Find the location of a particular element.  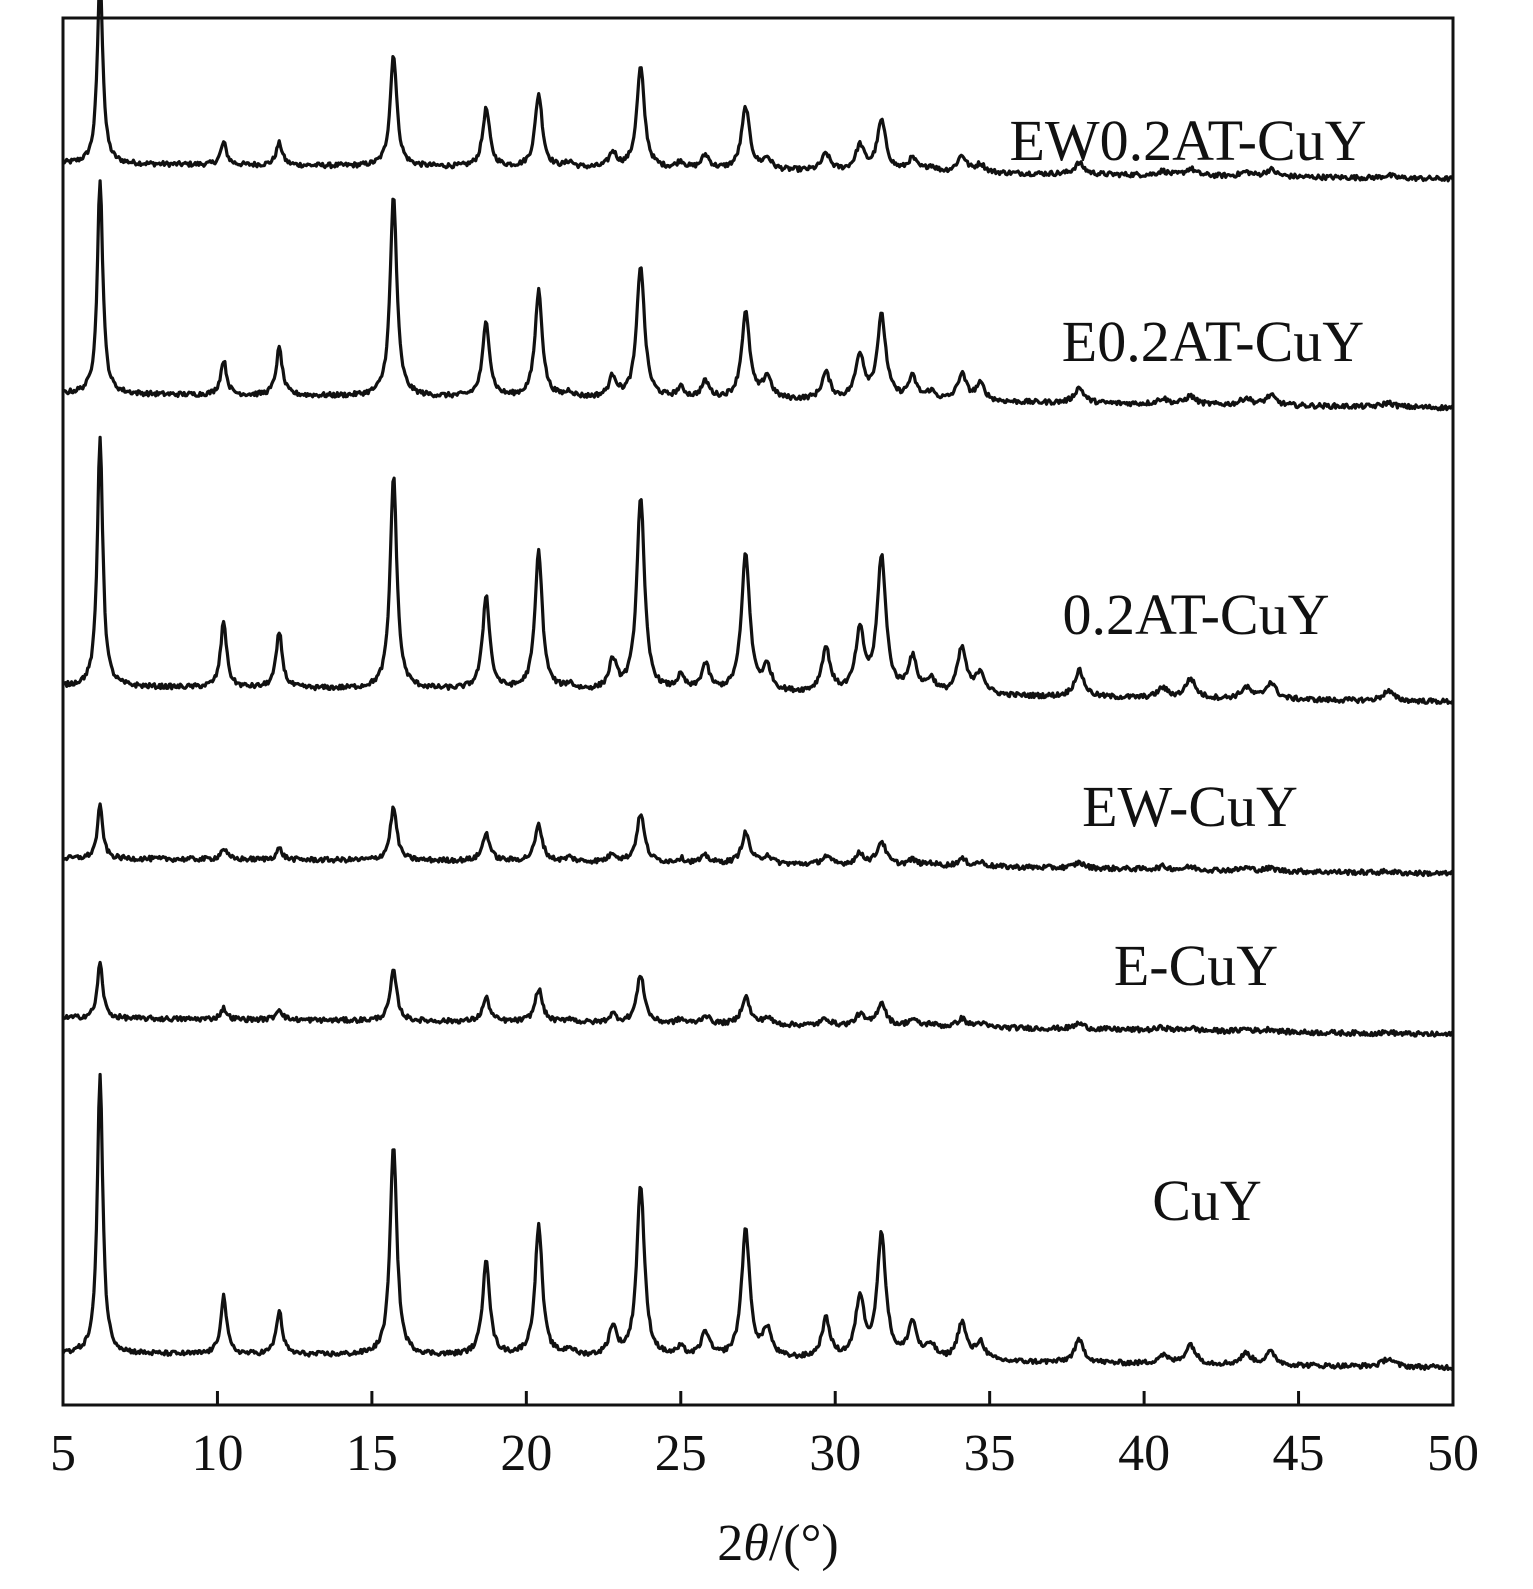

x-axis-ticks: 5 10 15 20 25 30 35 40 45 50 is located at coordinates (764, 1436).